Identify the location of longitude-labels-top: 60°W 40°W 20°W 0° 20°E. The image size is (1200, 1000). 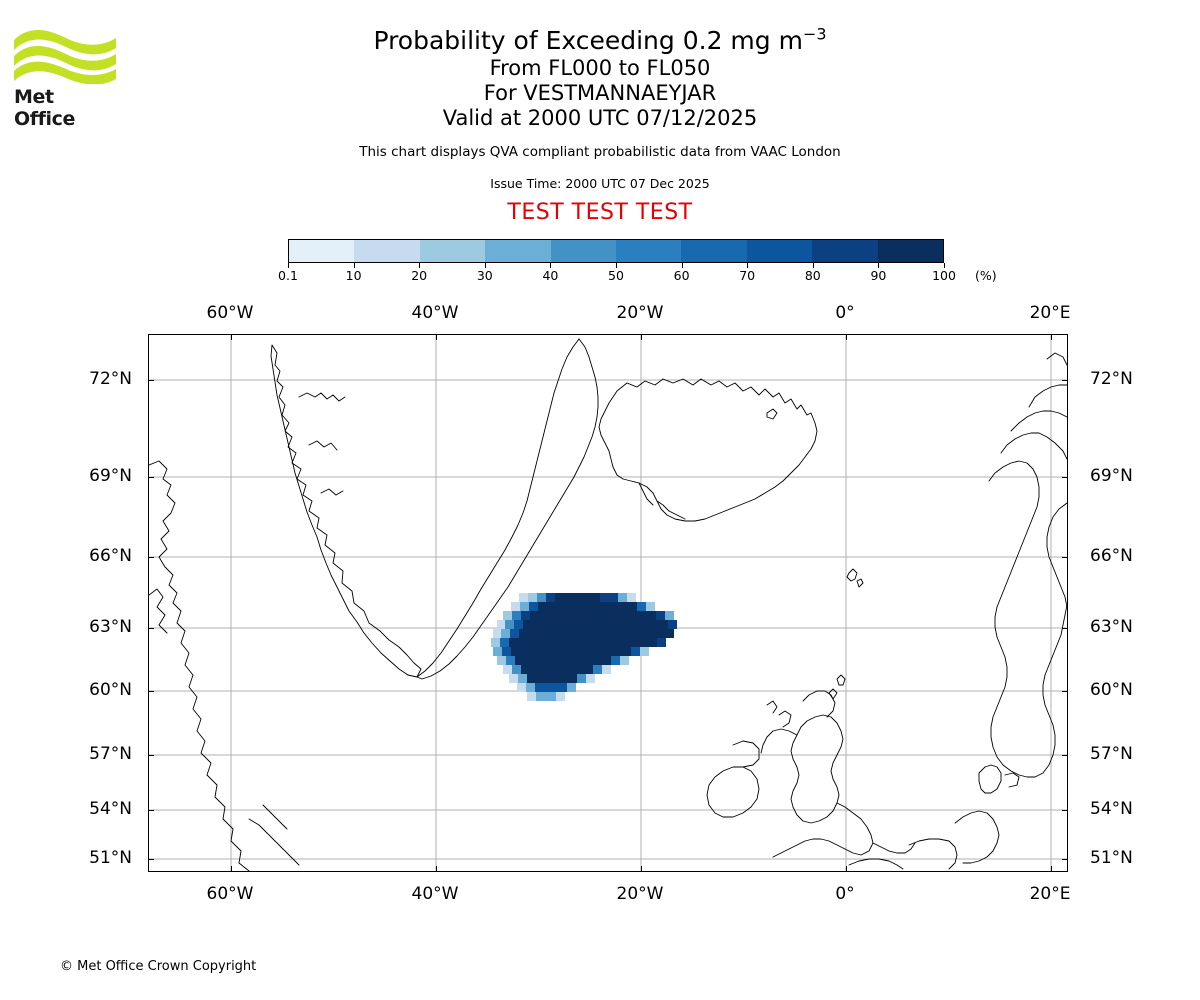
(600, 315).